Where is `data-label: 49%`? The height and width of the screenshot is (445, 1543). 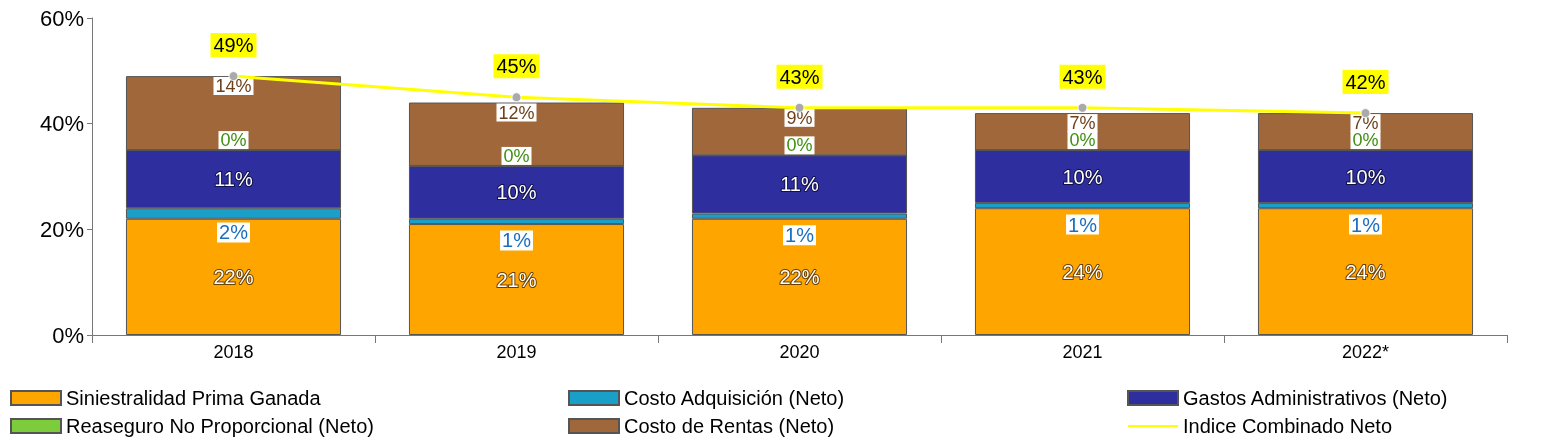 data-label: 49% is located at coordinates (233, 45).